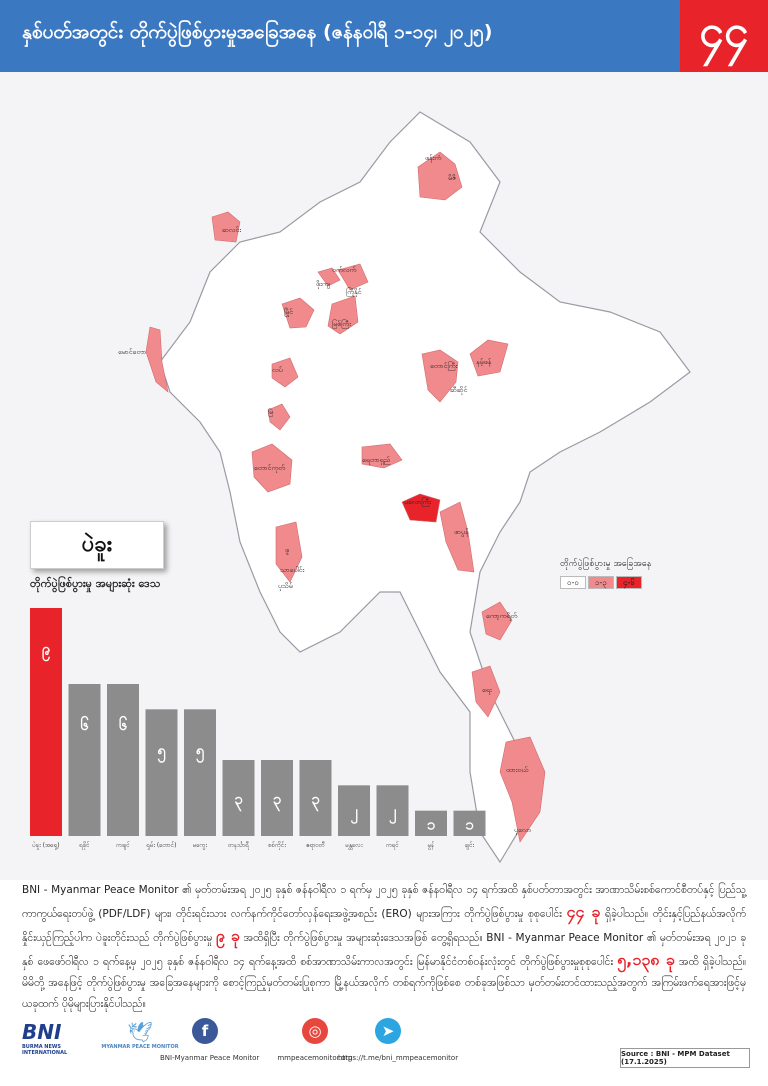  What do you see at coordinates (200, 846) in the screenshot?
I see `bar-category-label: မကွေး` at bounding box center [200, 846].